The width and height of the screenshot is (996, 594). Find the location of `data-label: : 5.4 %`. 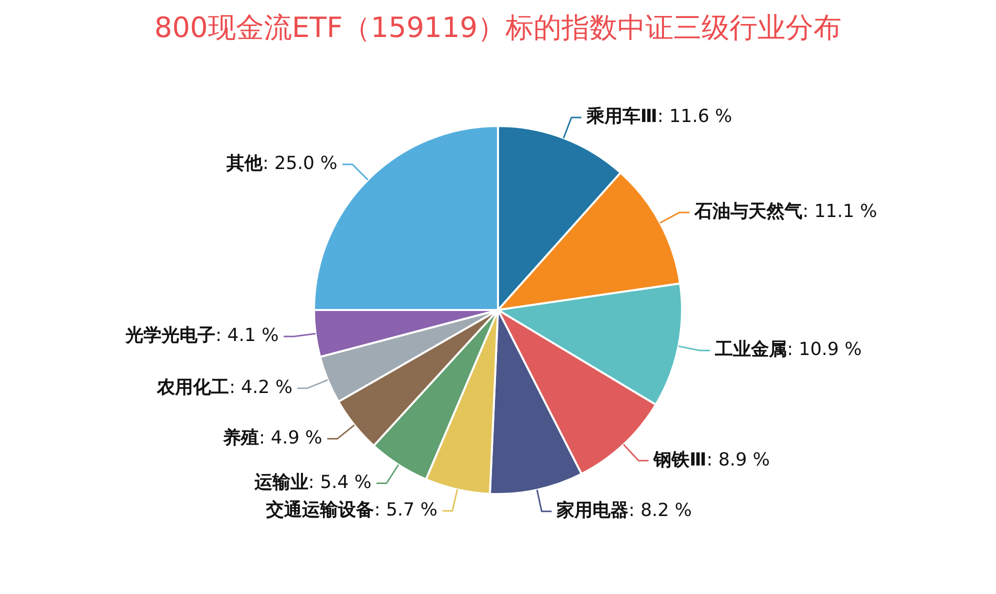

data-label: : 5.4 % is located at coordinates (340, 482).